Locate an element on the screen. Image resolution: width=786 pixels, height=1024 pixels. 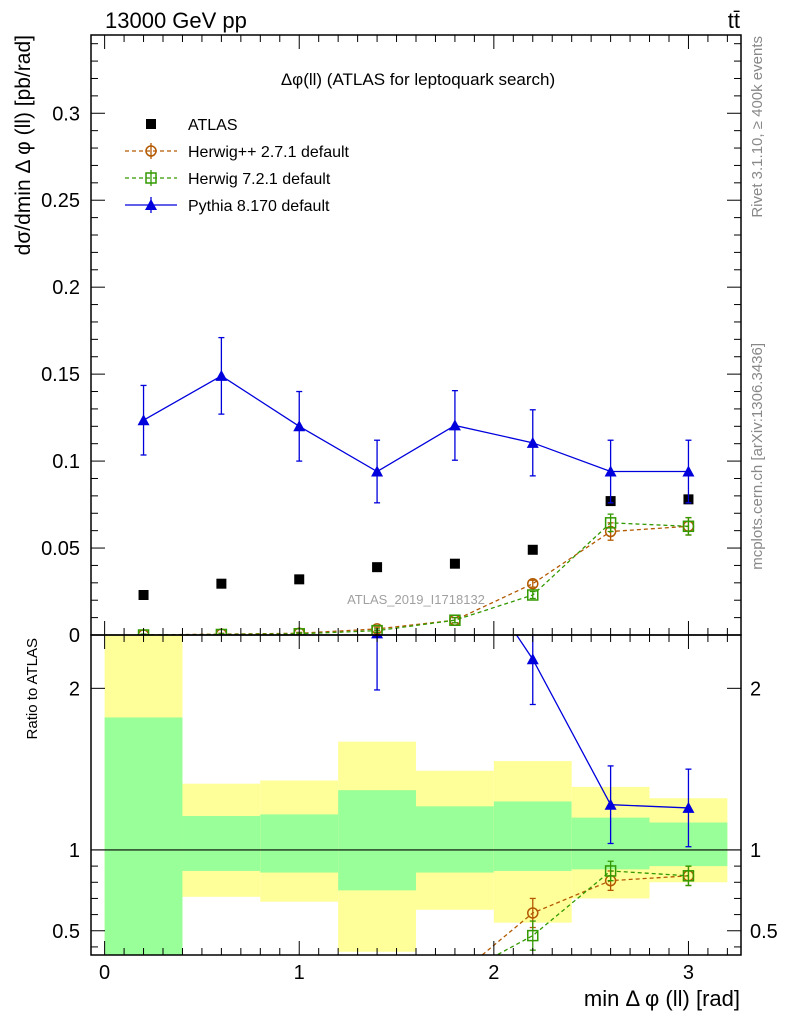
header-process: tt̄ is located at coordinates (734, 20).